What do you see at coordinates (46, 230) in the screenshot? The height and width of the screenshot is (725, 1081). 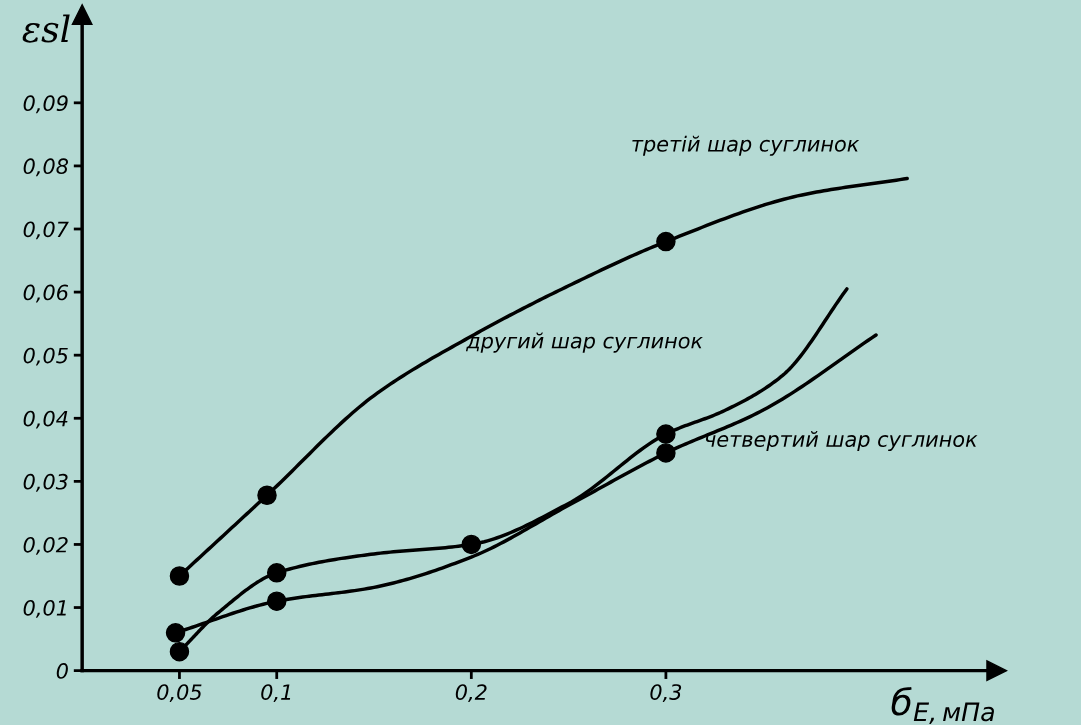 I see `y-tick-label: 0,07` at bounding box center [46, 230].